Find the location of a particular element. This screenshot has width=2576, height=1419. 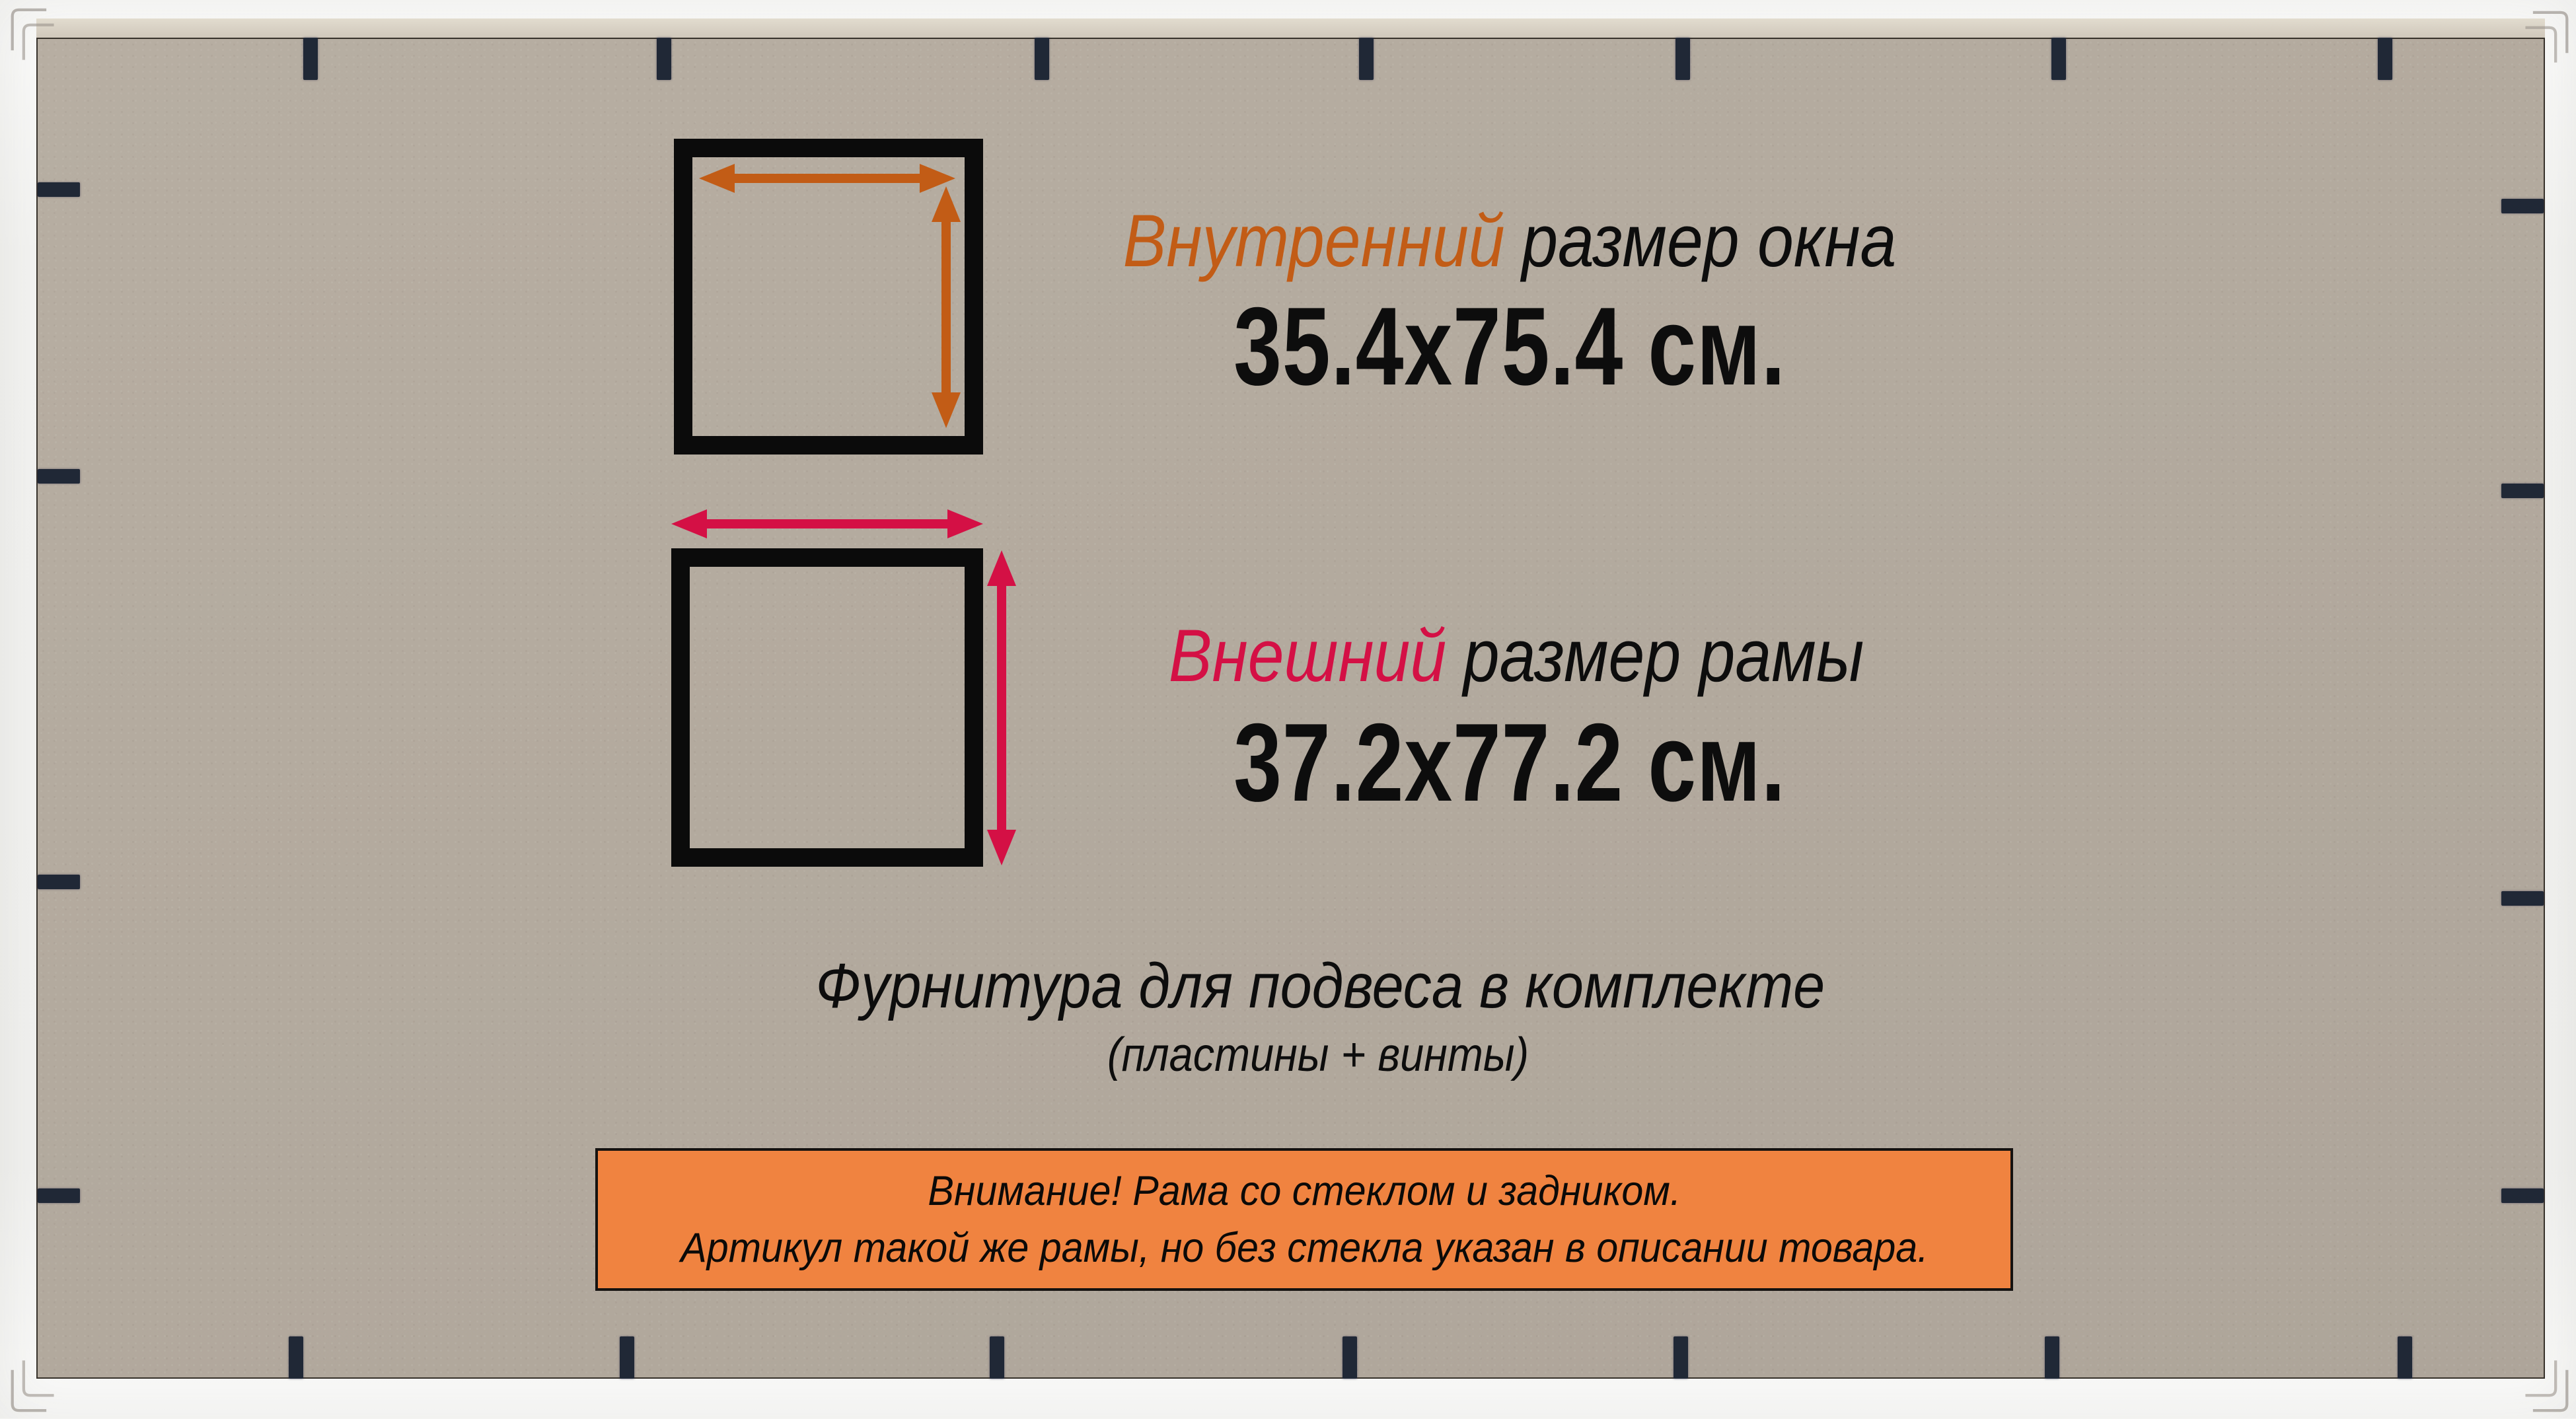

outer-size-rest-words: размер рамы is located at coordinates (1663, 655).